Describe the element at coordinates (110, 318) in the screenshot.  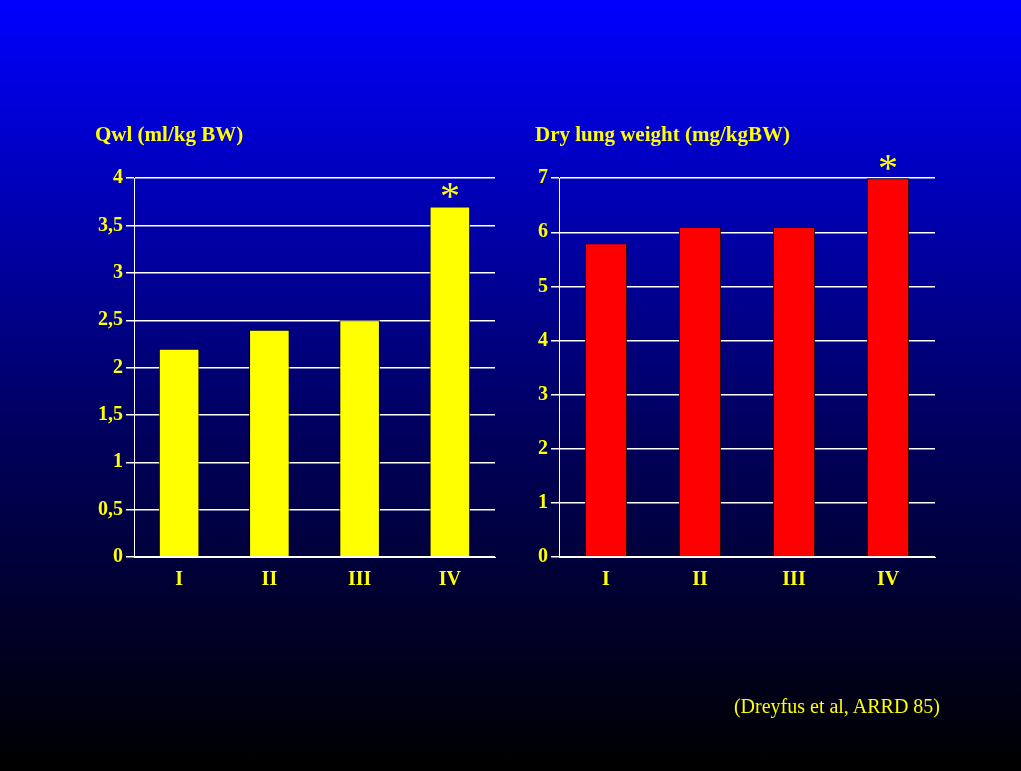
I see `y-tick-label: 2,5` at that location.